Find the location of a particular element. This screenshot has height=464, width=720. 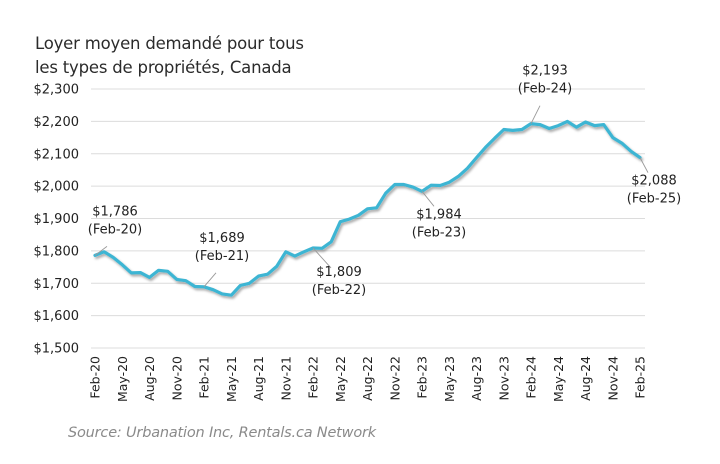

annotation: $2,193 (Feb-24) is located at coordinates (545, 94).